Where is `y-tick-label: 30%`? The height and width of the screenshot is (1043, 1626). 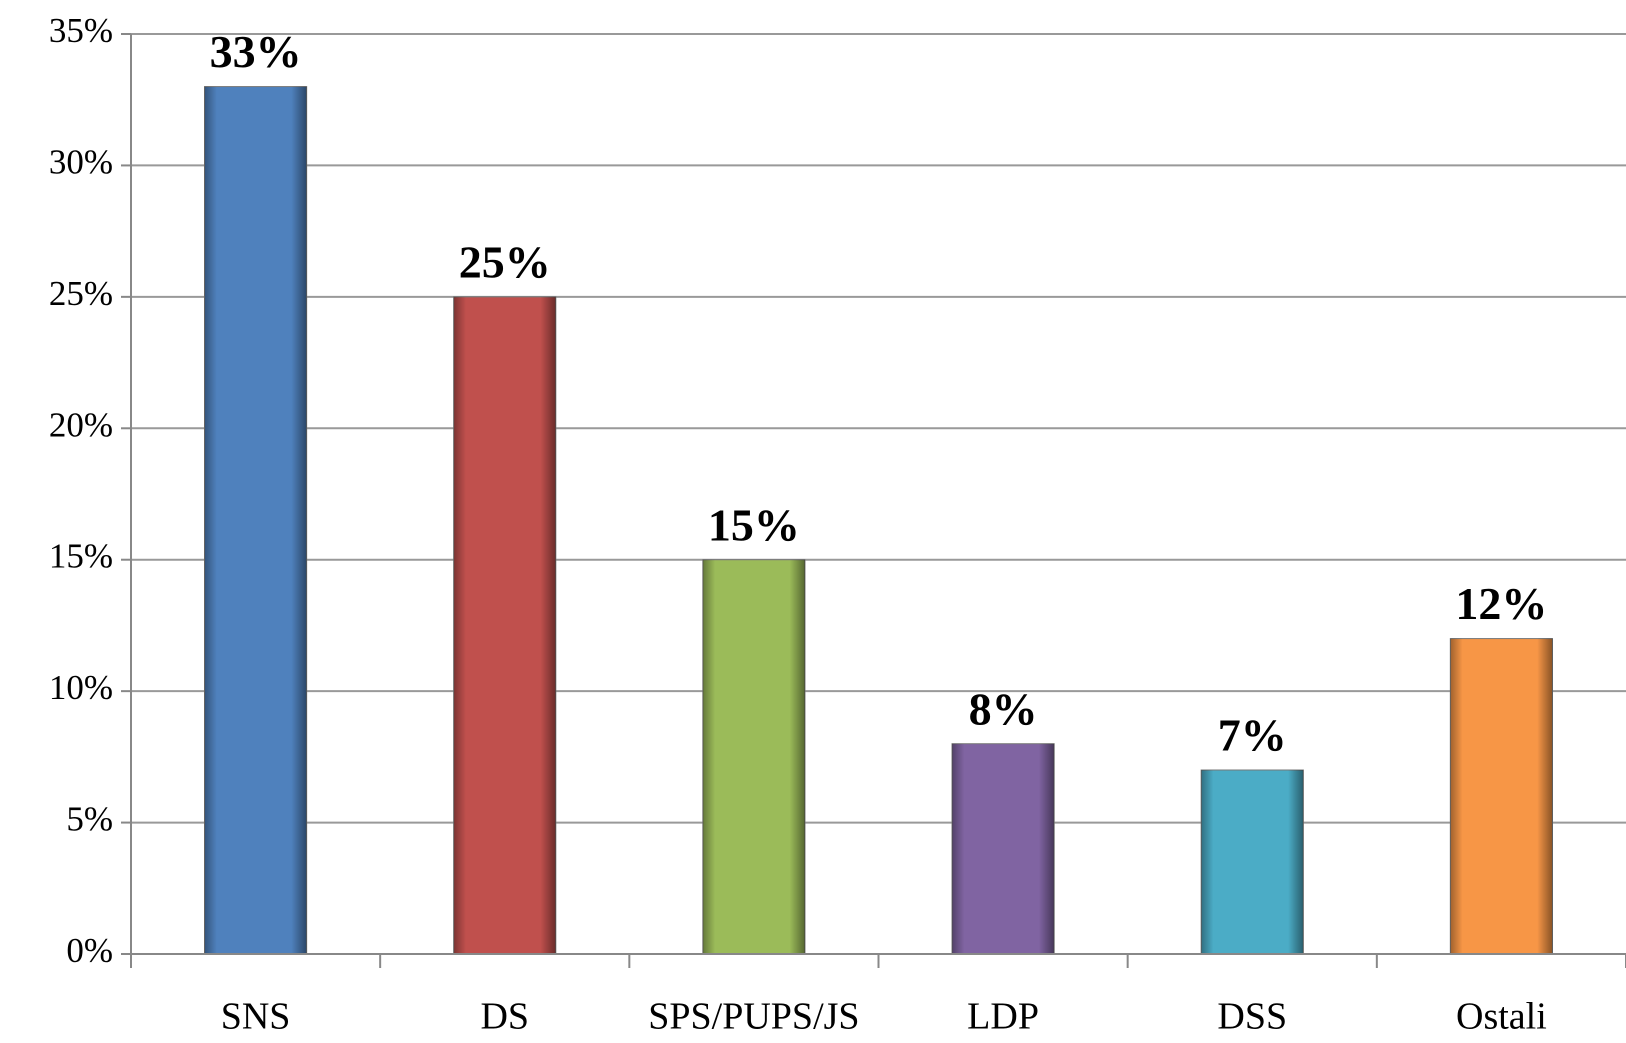
y-tick-label: 30% is located at coordinates (81, 161).